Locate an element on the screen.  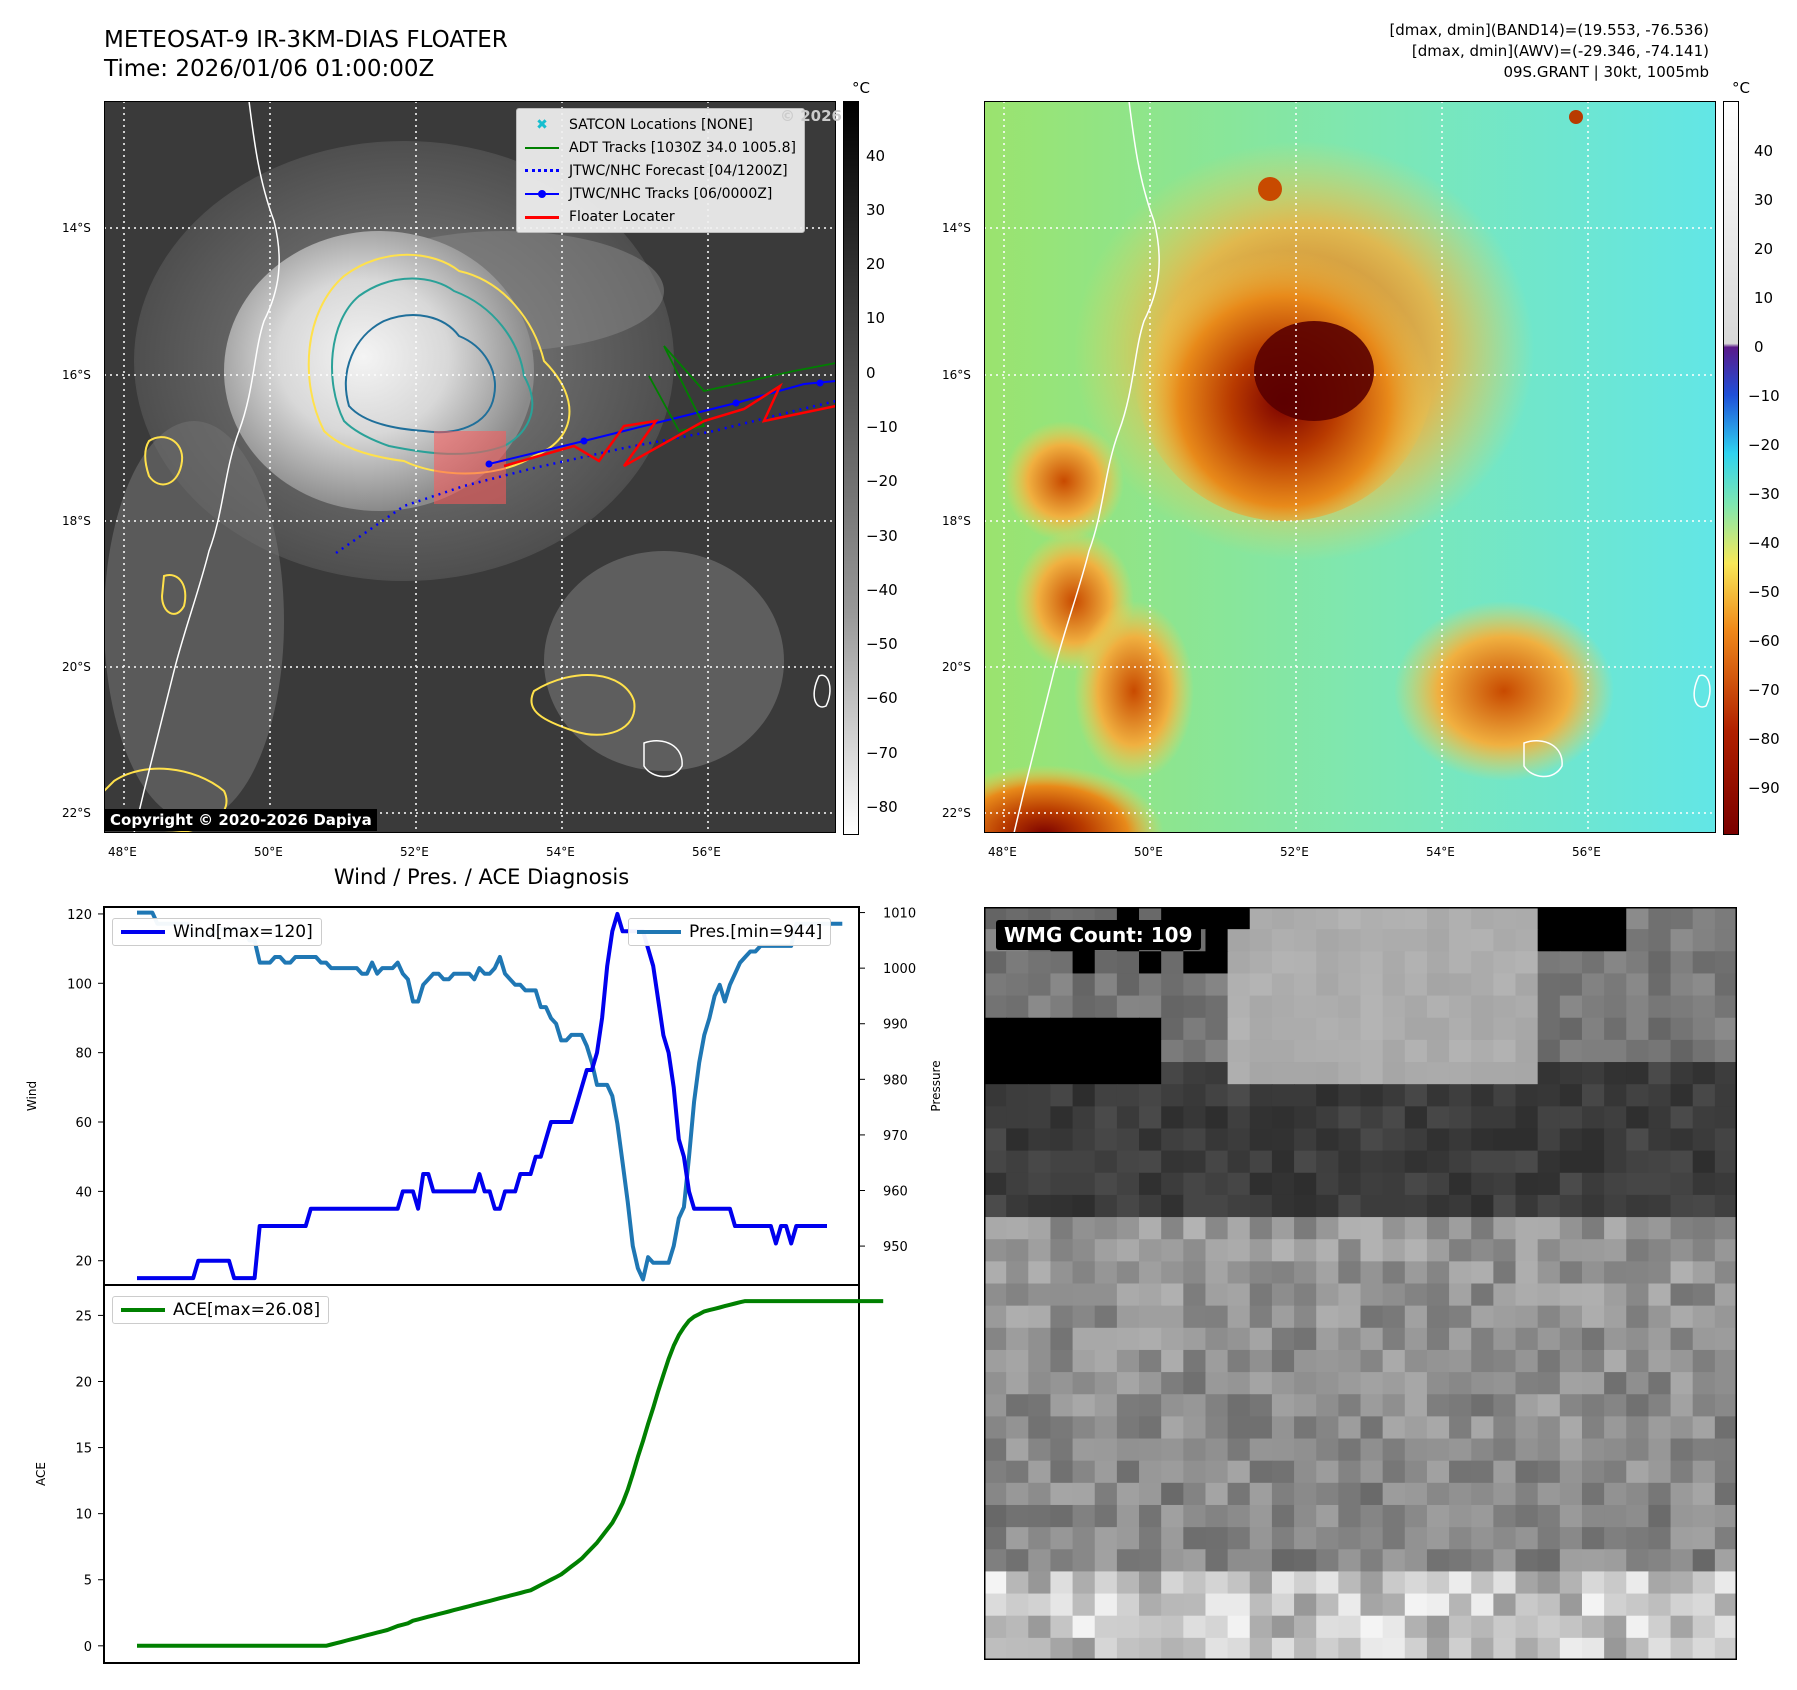
pressure-ytick-label: 970 is located at coordinates (895, 1136).